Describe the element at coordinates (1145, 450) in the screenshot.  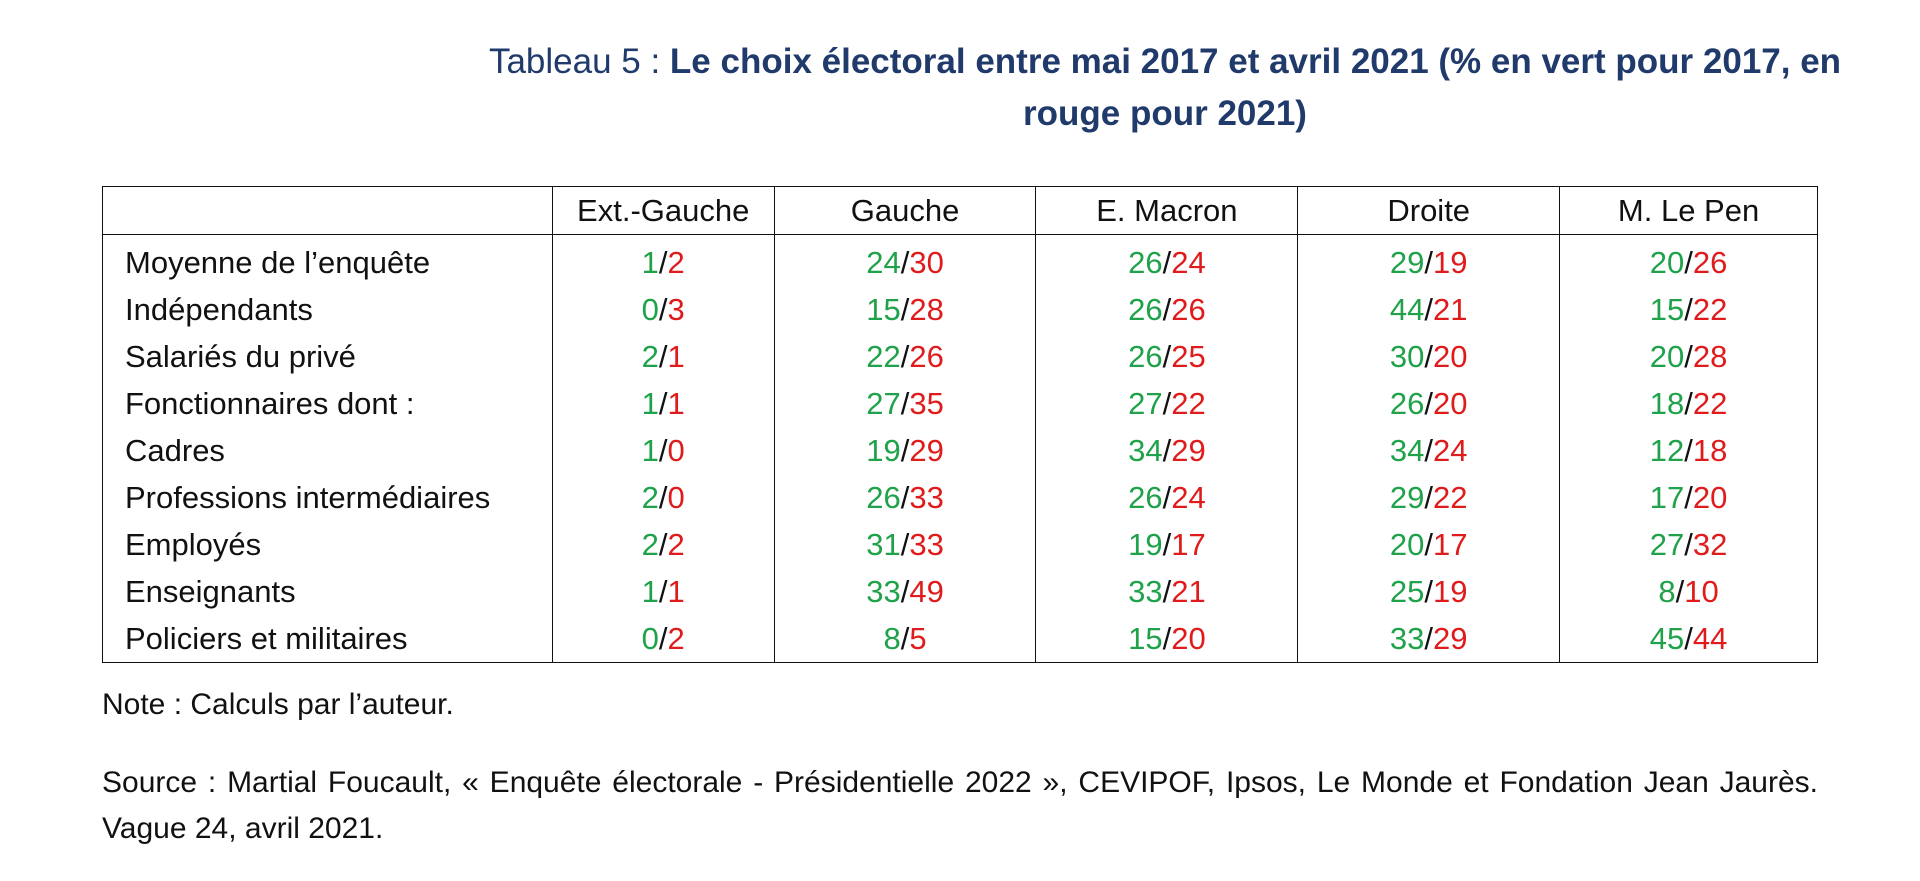
I see `value-2017: 34` at that location.